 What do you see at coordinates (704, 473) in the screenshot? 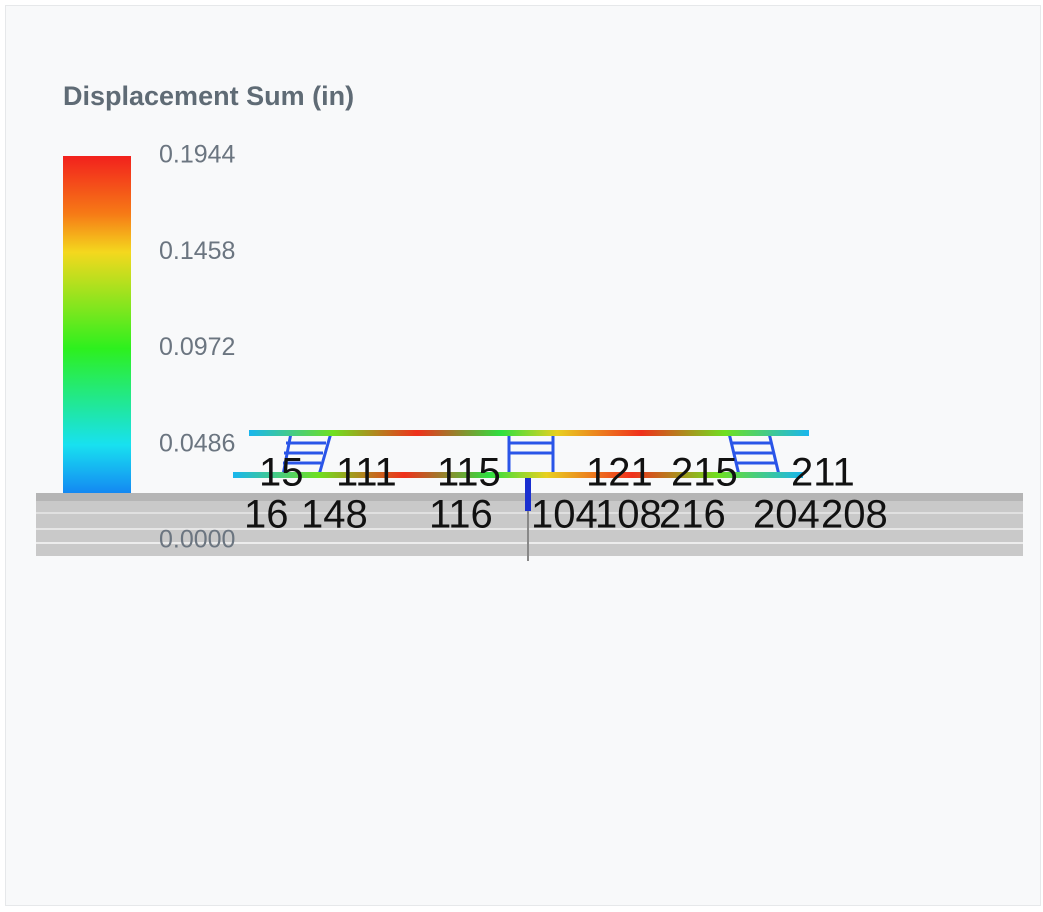
I see `node-label: 215` at bounding box center [704, 473].